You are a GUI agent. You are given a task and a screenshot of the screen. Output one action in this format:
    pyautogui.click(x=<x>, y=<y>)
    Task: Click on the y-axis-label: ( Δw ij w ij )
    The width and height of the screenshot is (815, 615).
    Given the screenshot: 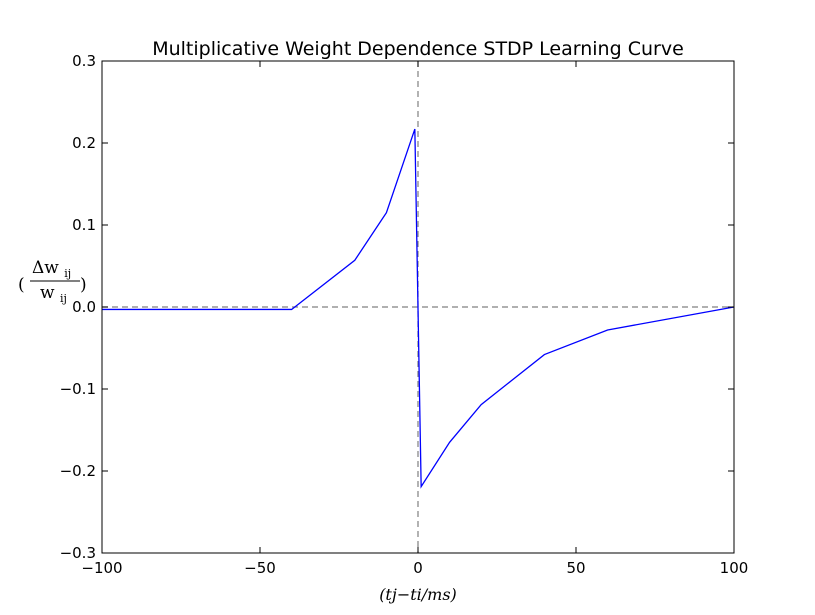 What is the action you would take?
    pyautogui.click(x=52, y=281)
    